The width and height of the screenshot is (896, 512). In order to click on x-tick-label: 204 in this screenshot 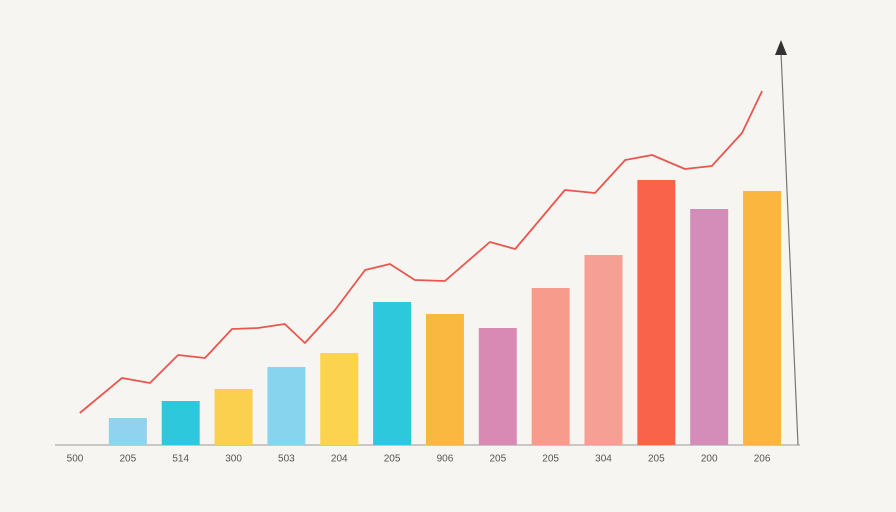, I will do `click(339, 459)`.